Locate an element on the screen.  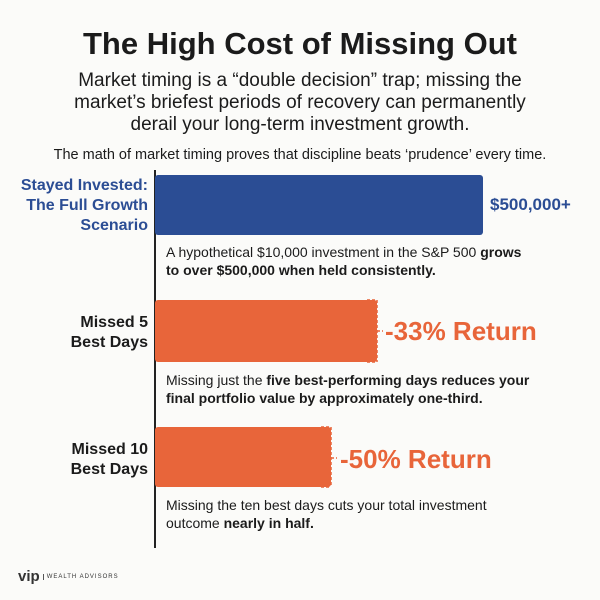
footer-logo: vip WEALTH ADVISORS is located at coordinates (68, 576).